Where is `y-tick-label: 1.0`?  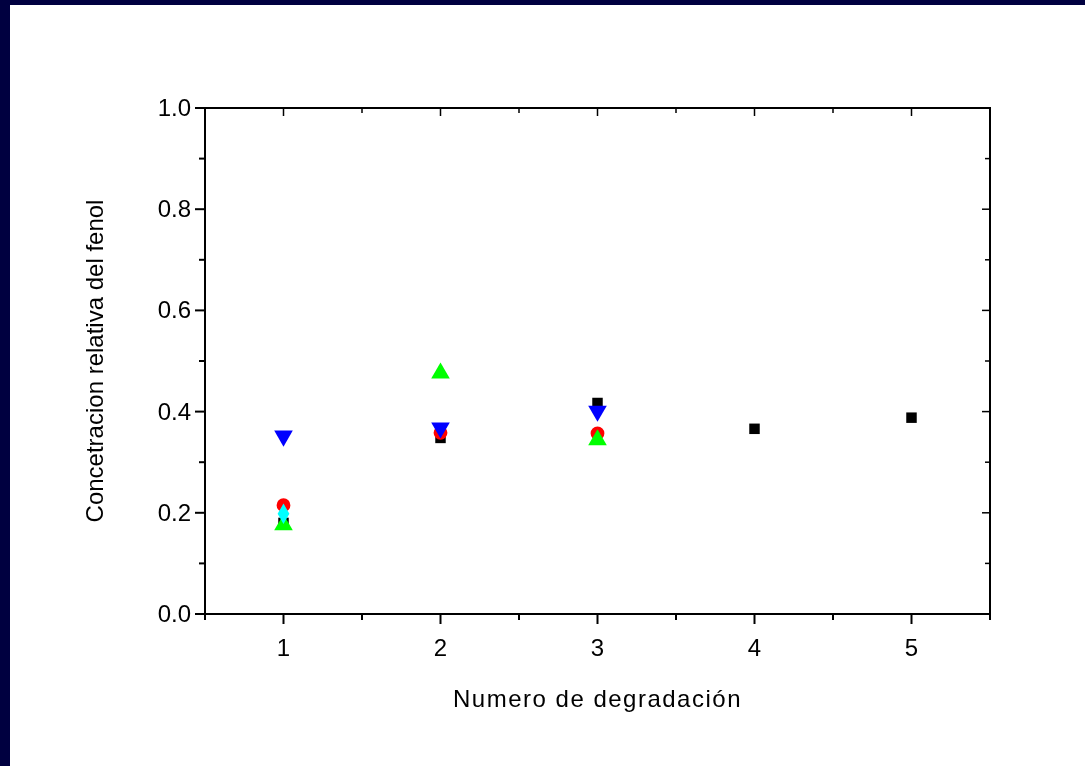
y-tick-label: 1.0 is located at coordinates (174, 107).